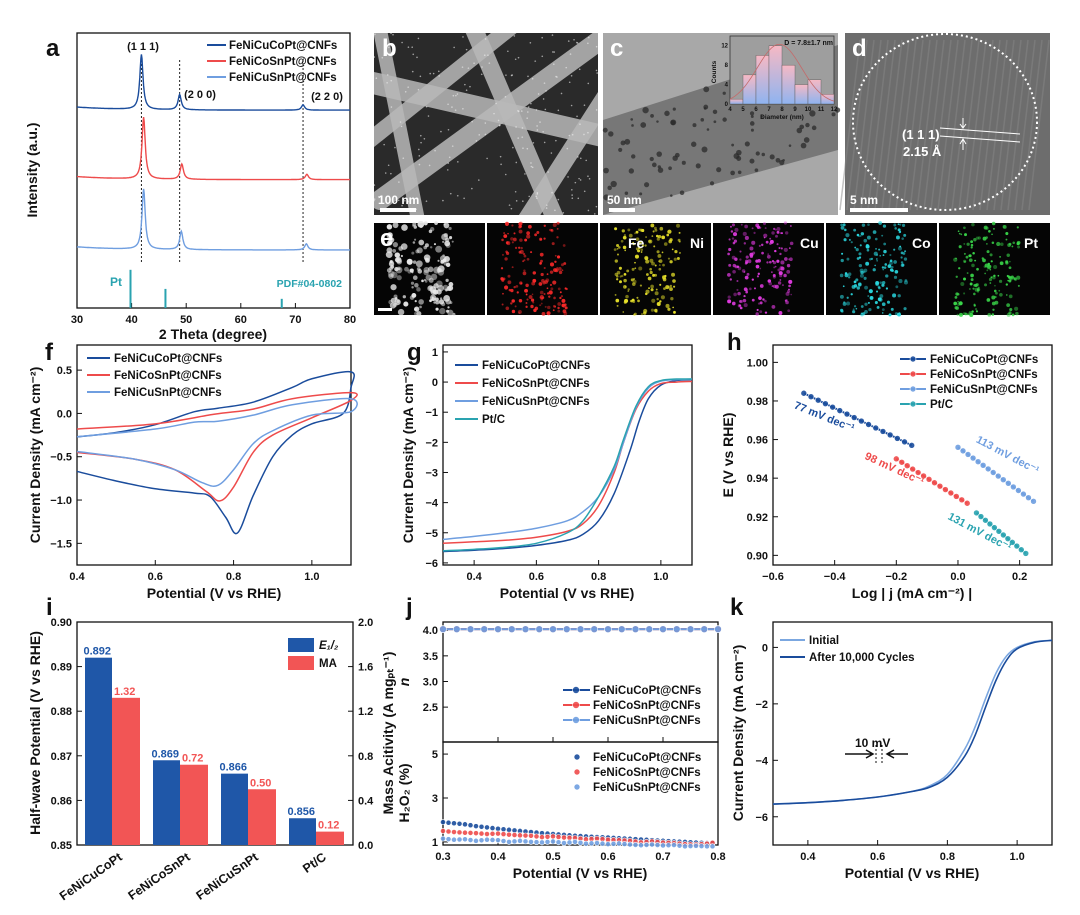 This screenshot has height=915, width=1080. What do you see at coordinates (314, 863) in the screenshot?
I see `category-label: Pt/C` at bounding box center [314, 863].